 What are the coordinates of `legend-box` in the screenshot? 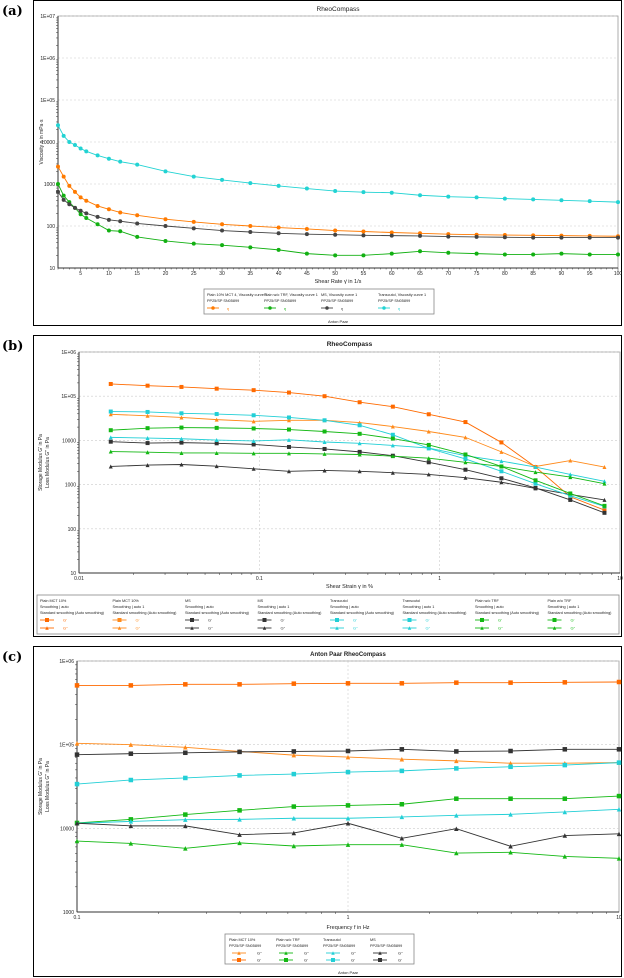 It's located at (319, 949).